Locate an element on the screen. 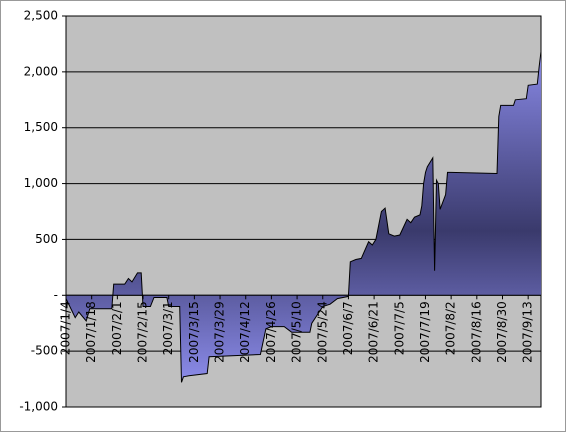  x-tick-label: 2007/7/19 is located at coordinates (425, 332).